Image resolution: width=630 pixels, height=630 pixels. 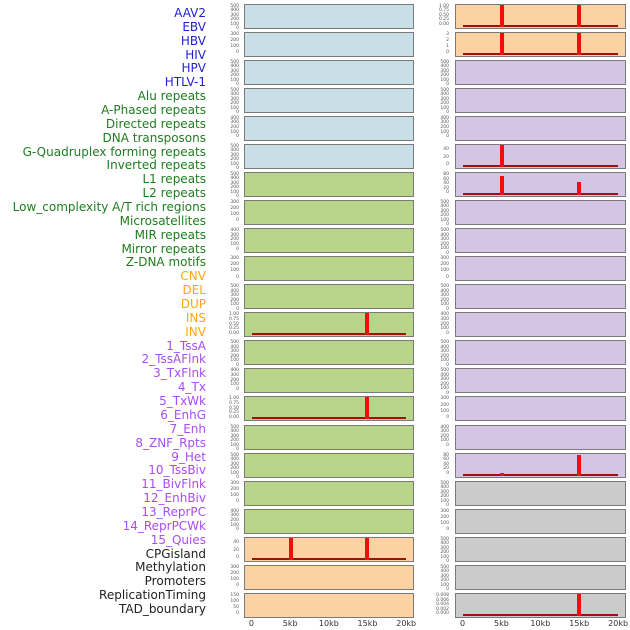 I want to click on y-axis-ticks-replicationtiming: 500 400 300 200 100 0, so click(x=433, y=578).